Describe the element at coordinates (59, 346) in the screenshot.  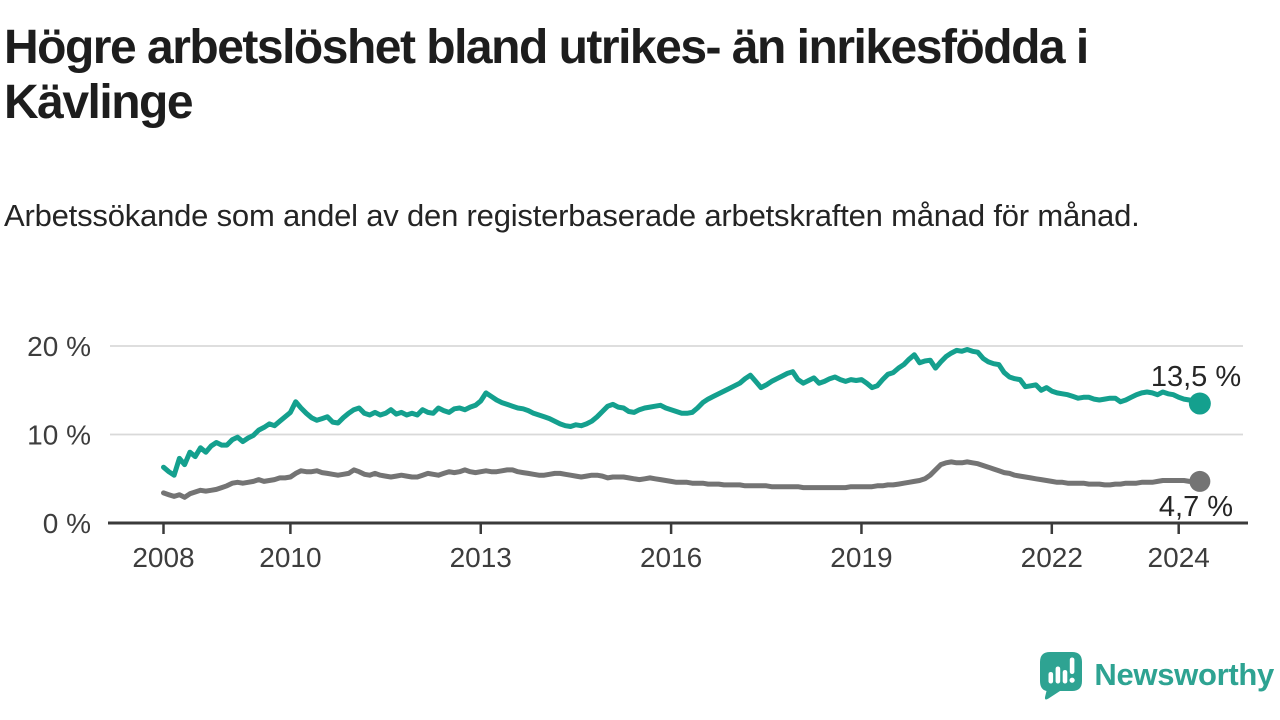
I see `y-axis-tick-label: 20 %` at that location.